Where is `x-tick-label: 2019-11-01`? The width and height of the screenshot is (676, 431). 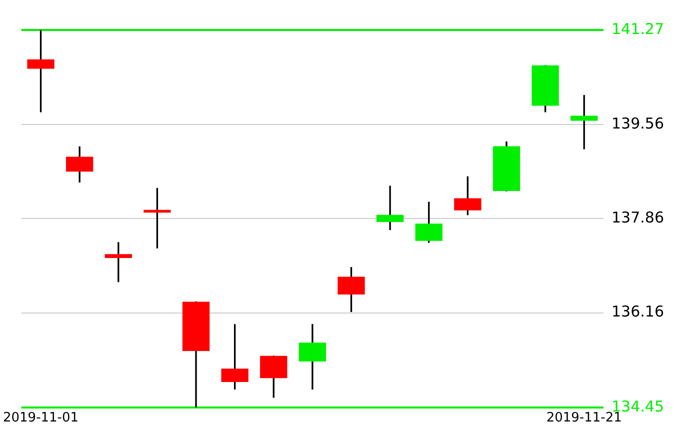
x-tick-label: 2019-11-01 is located at coordinates (40, 418).